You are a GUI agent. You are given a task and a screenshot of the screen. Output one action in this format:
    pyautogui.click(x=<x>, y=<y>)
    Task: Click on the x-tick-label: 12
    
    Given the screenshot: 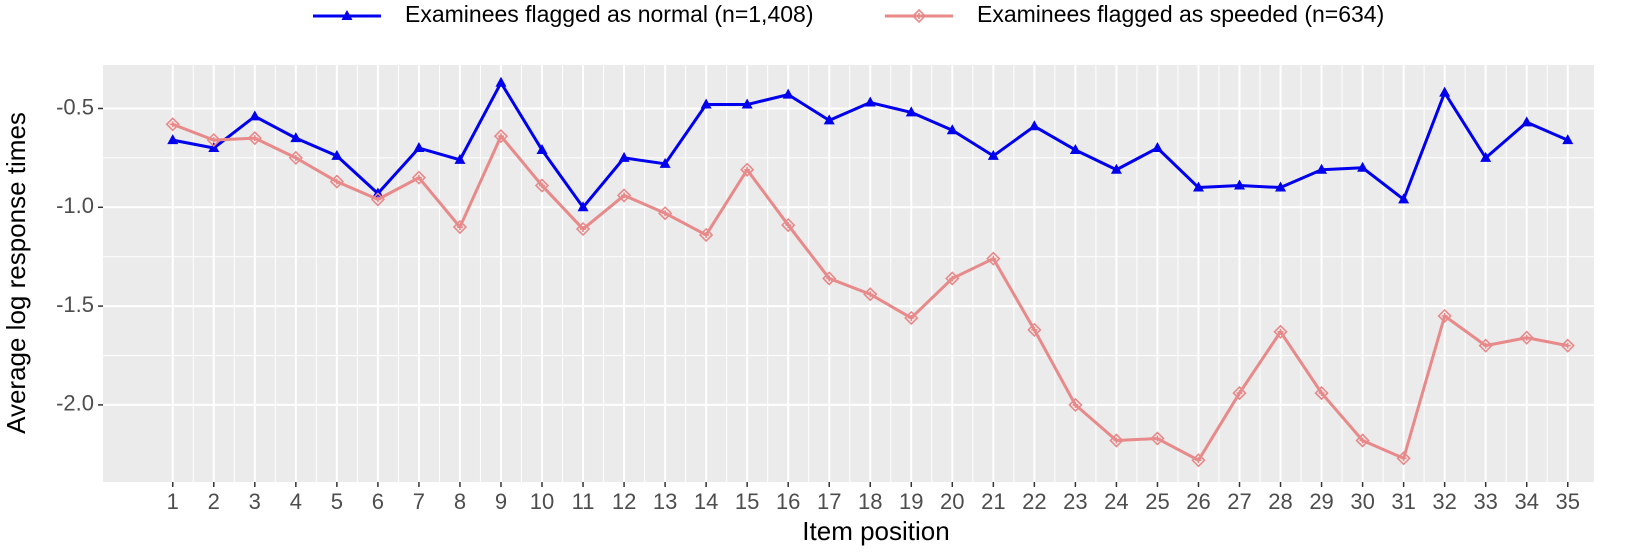 What is the action you would take?
    pyautogui.click(x=624, y=501)
    